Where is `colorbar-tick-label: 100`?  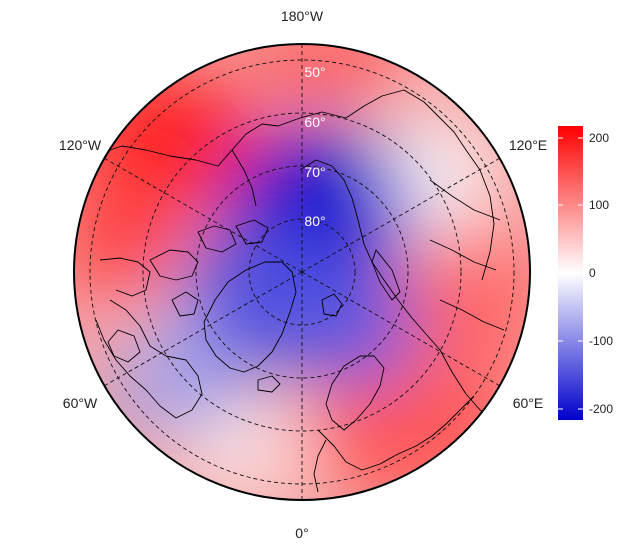 colorbar-tick-label: 100 is located at coordinates (599, 205).